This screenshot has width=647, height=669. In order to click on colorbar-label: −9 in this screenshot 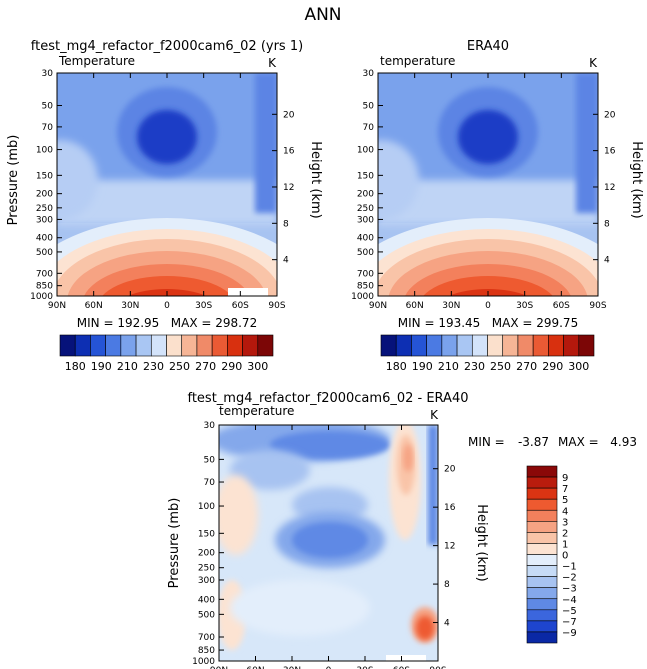, I will do `click(569, 633)`.